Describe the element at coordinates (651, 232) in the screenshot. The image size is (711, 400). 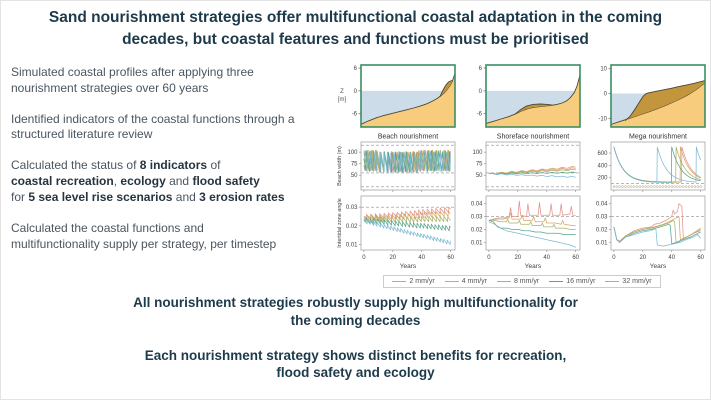
I see `chart-intertidal-angle-mega: 0.01 0.02 0.03 0.04 0 20 40 60 Years` at that location.